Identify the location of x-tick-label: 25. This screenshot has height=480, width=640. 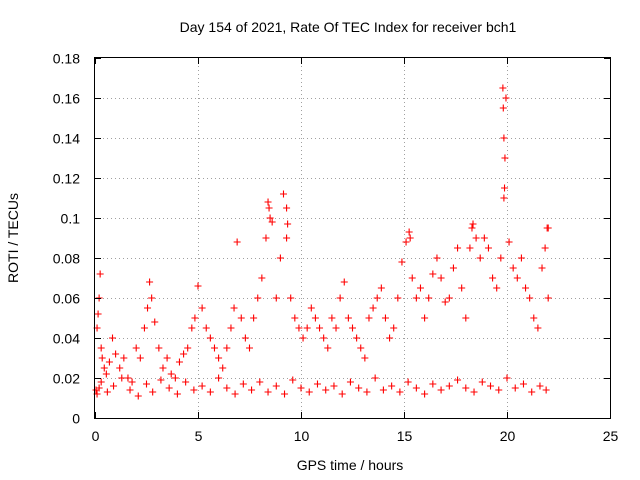
(611, 436).